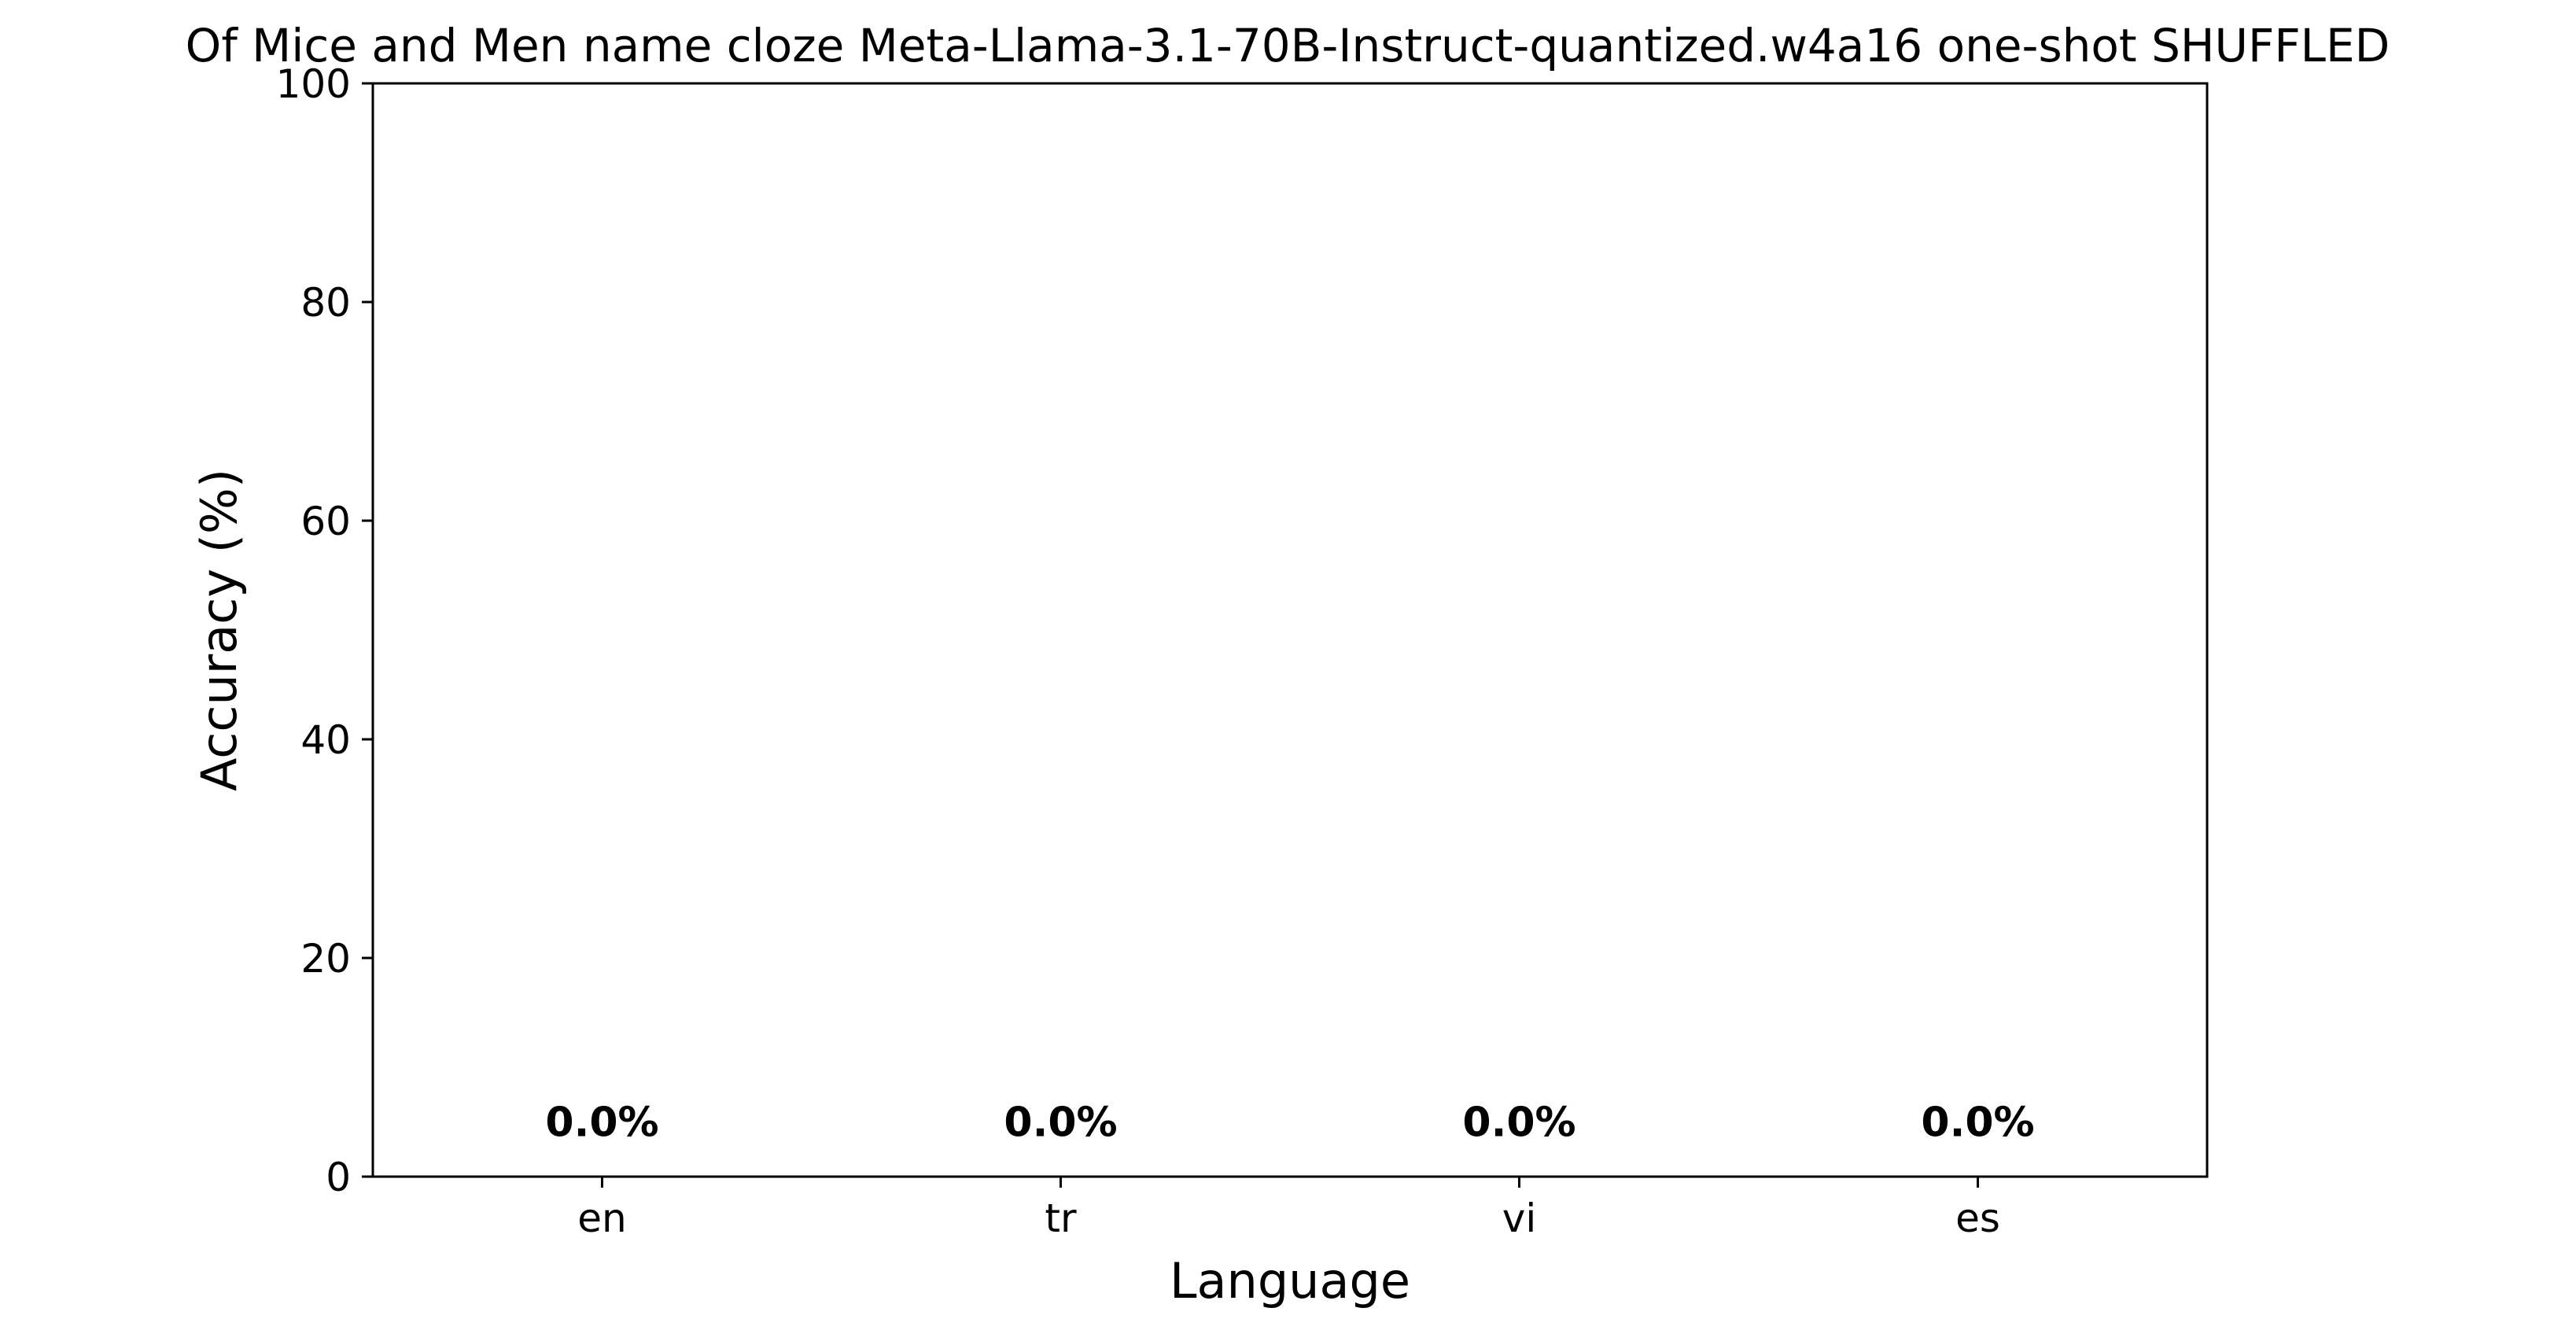  Describe the element at coordinates (324, 630) in the screenshot. I see `y-axis-ticks: 0 20 40 60 80 100` at that location.